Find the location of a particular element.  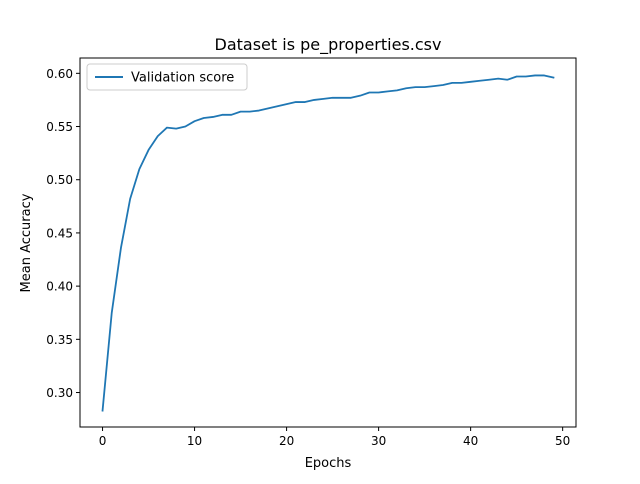

x-axis: 0 10 20 30 40 50 is located at coordinates (334, 437).